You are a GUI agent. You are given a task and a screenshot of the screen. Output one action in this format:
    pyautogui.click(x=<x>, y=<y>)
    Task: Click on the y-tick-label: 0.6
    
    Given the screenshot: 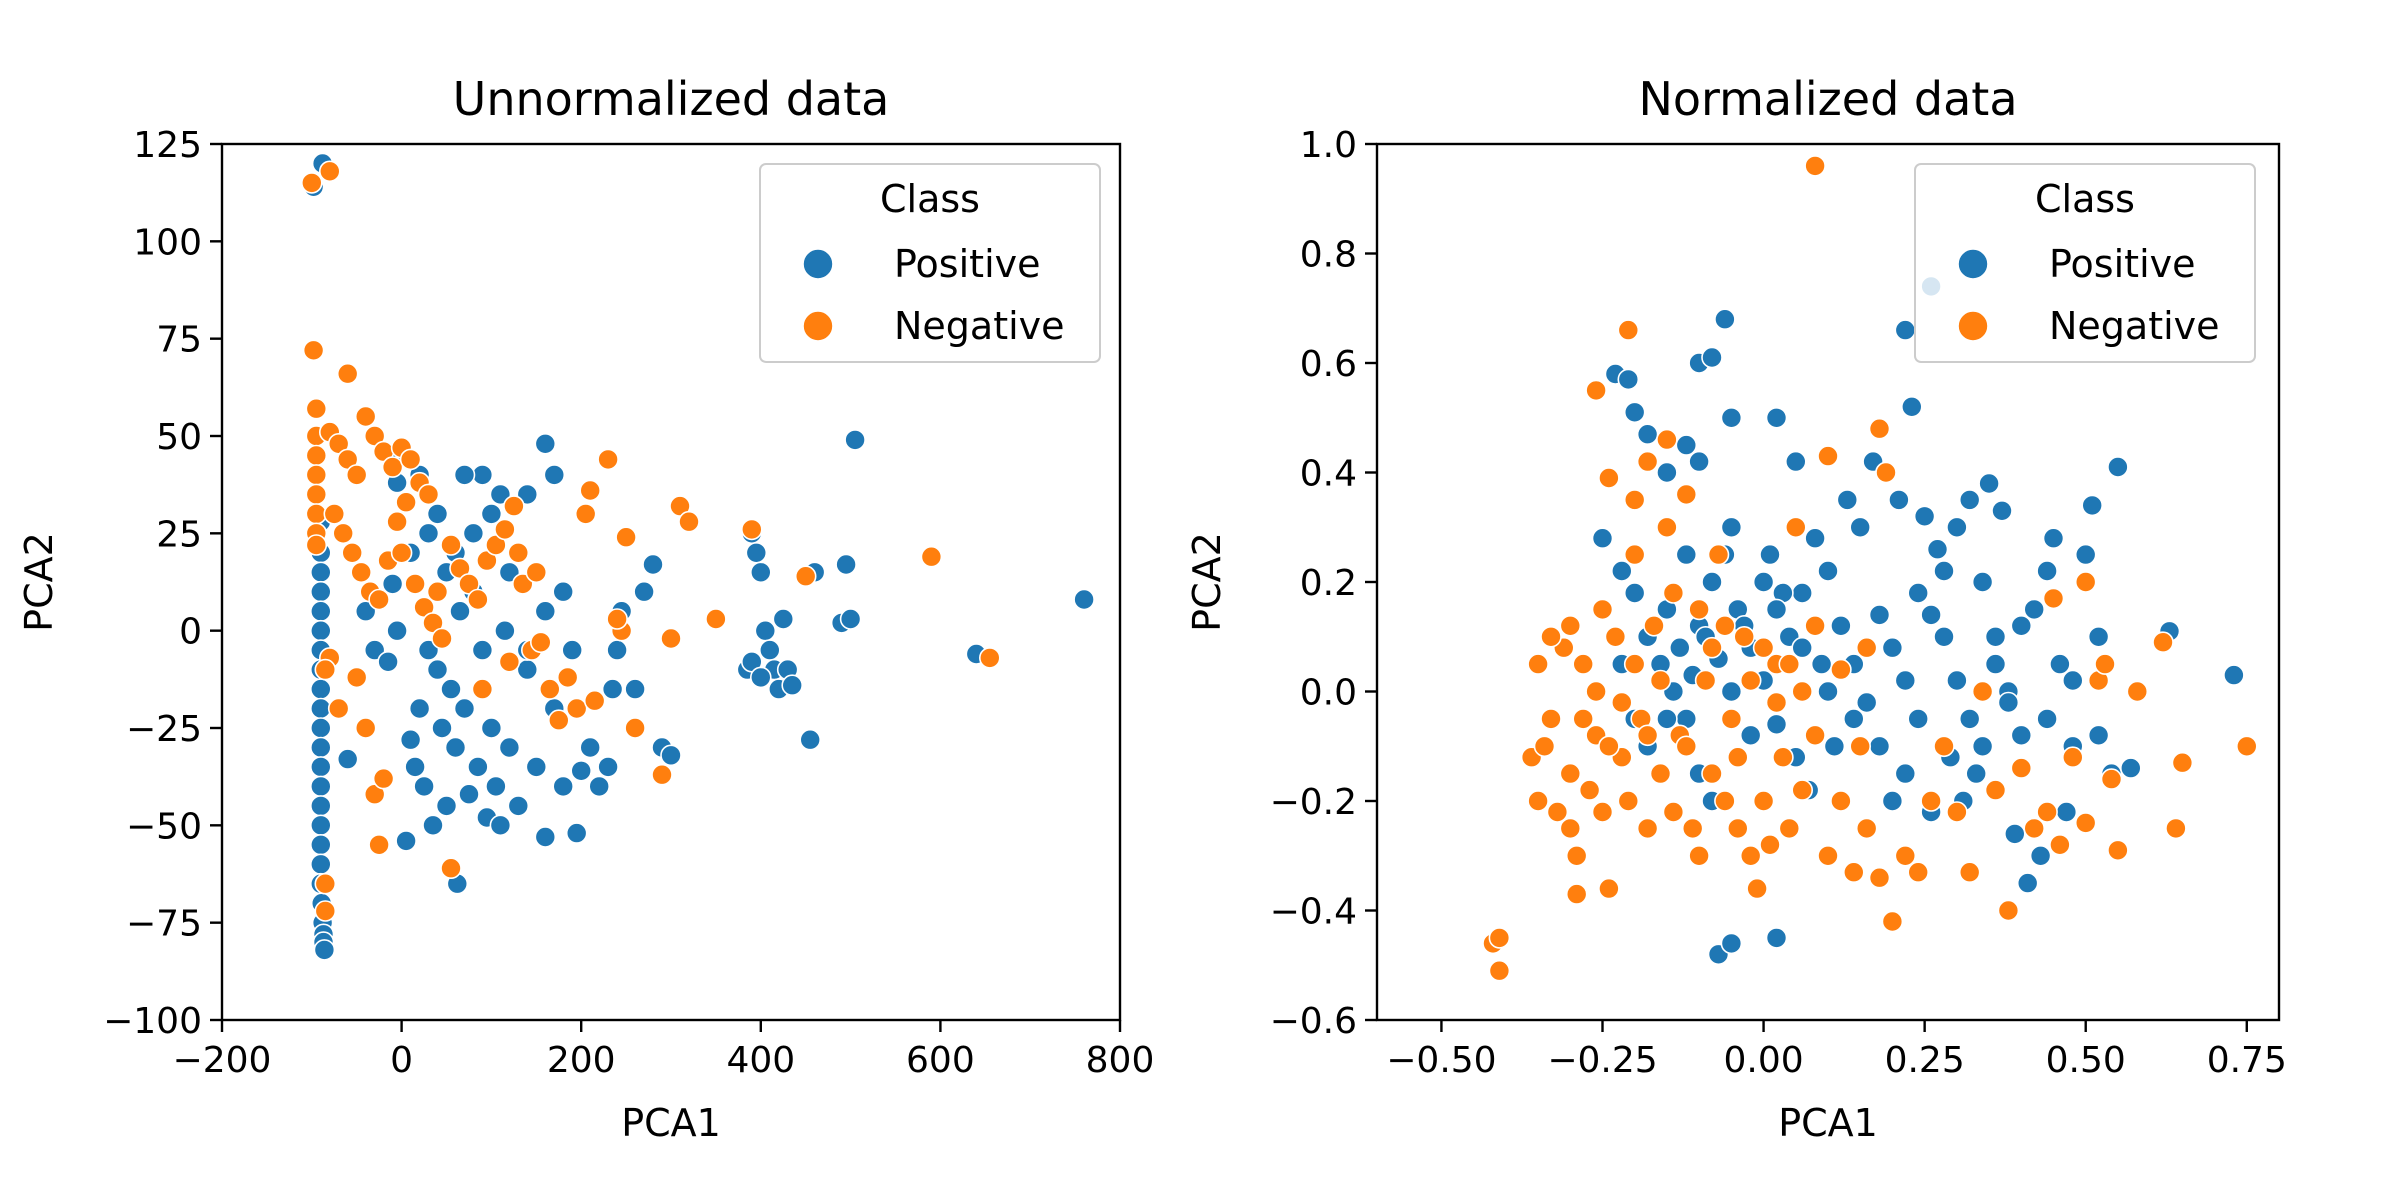 What is the action you would take?
    pyautogui.click(x=1328, y=364)
    